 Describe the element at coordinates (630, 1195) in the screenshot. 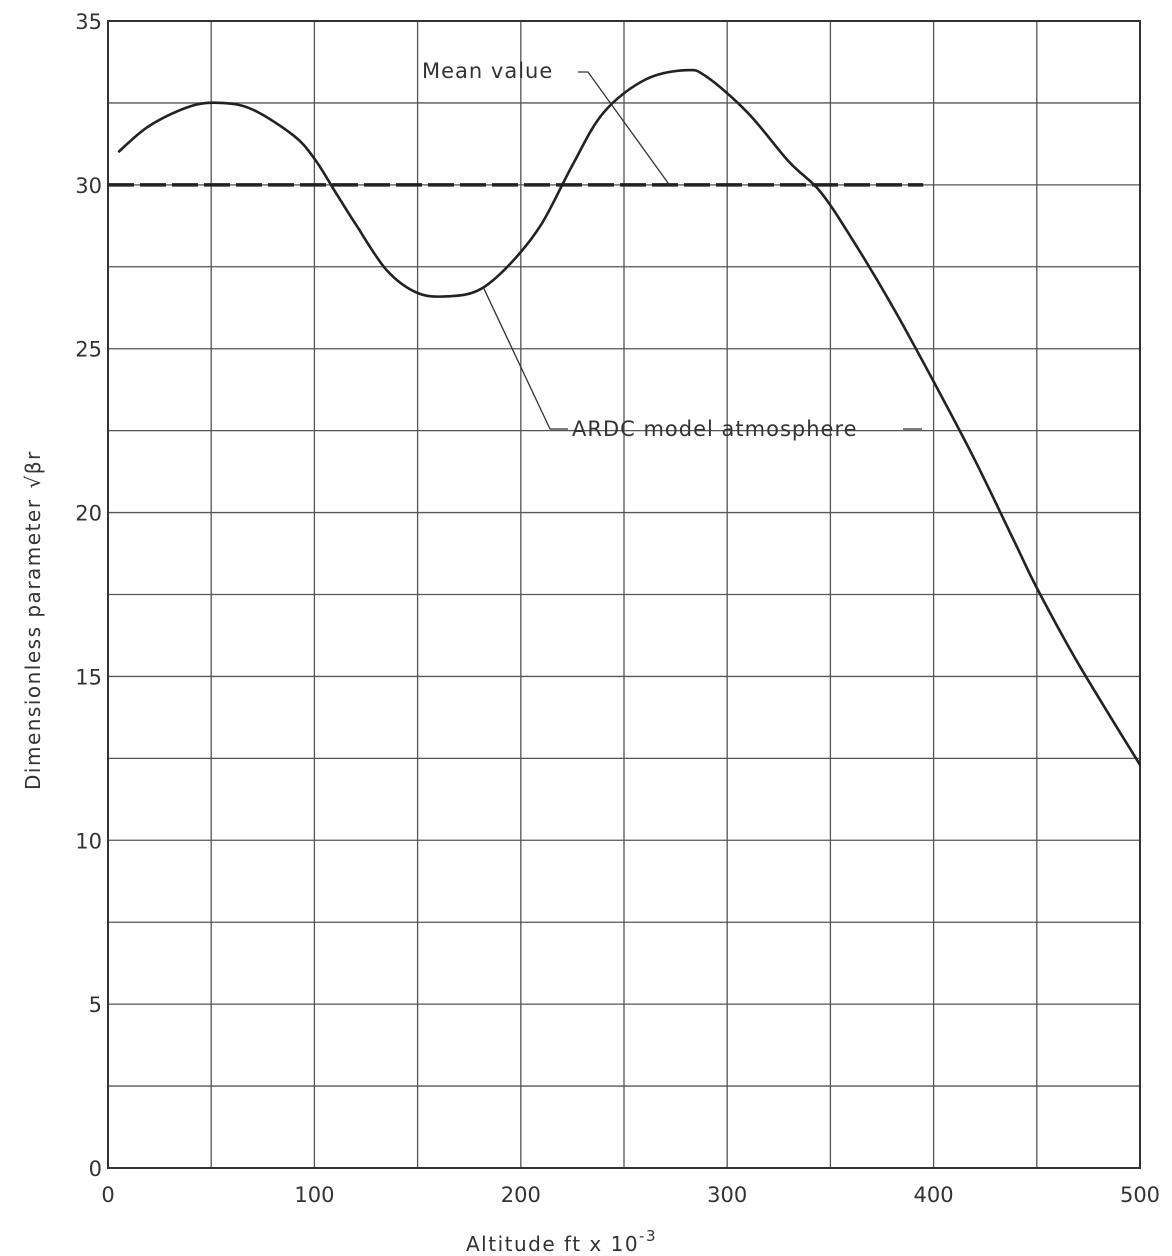

I see `x-tick-labels: 0 100 200 300 400 500` at that location.